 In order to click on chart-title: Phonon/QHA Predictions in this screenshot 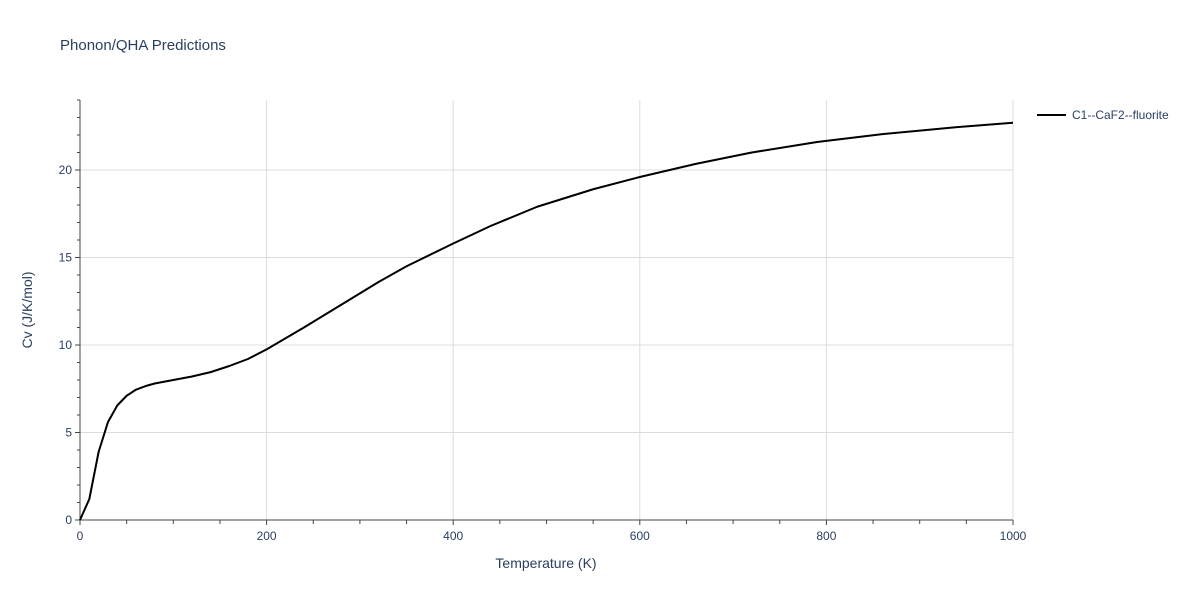, I will do `click(143, 45)`.